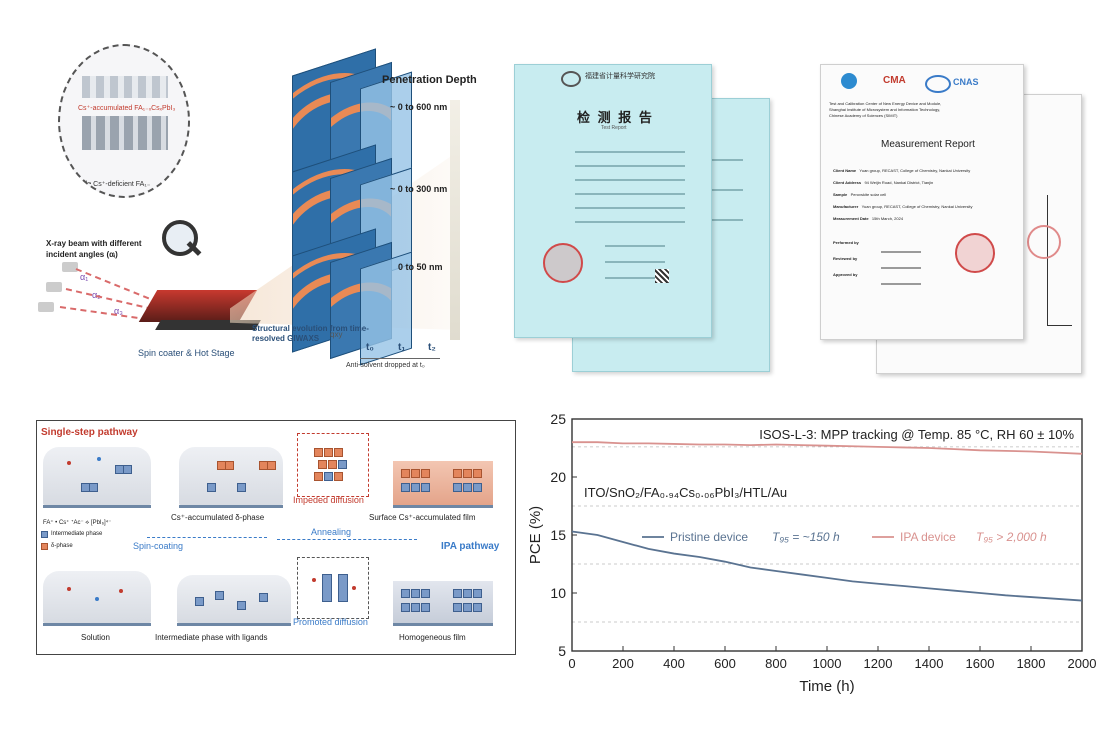 The image size is (1116, 738). I want to click on stack-annotation: ITO/SnO₂/FA₀.₉₄Cs₀.₀₆PbI₃/HTL/Au, so click(685, 492).